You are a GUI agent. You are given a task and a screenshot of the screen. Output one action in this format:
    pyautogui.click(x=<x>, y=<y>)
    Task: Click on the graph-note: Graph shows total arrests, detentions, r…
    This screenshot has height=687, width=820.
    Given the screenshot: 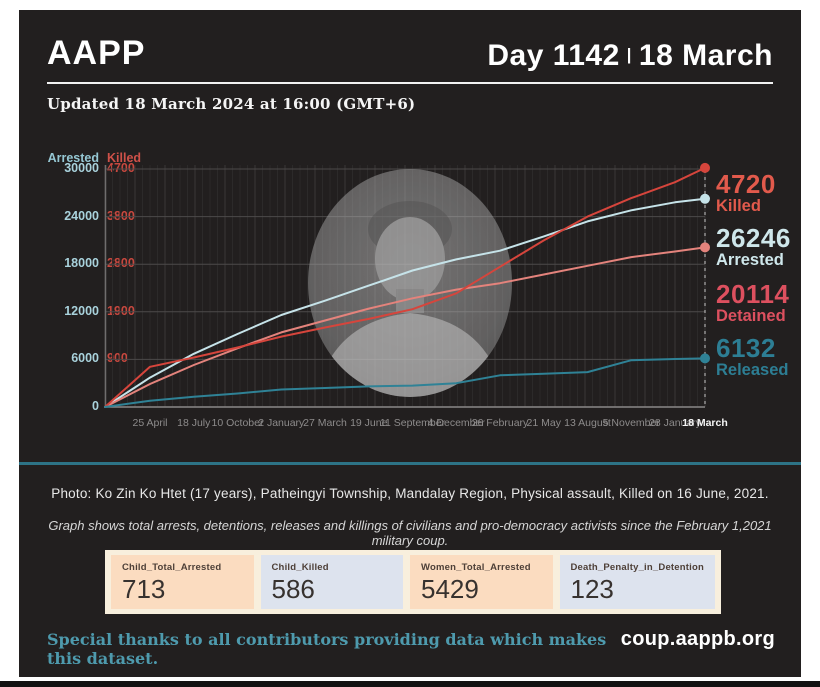 What is the action you would take?
    pyautogui.click(x=410, y=533)
    